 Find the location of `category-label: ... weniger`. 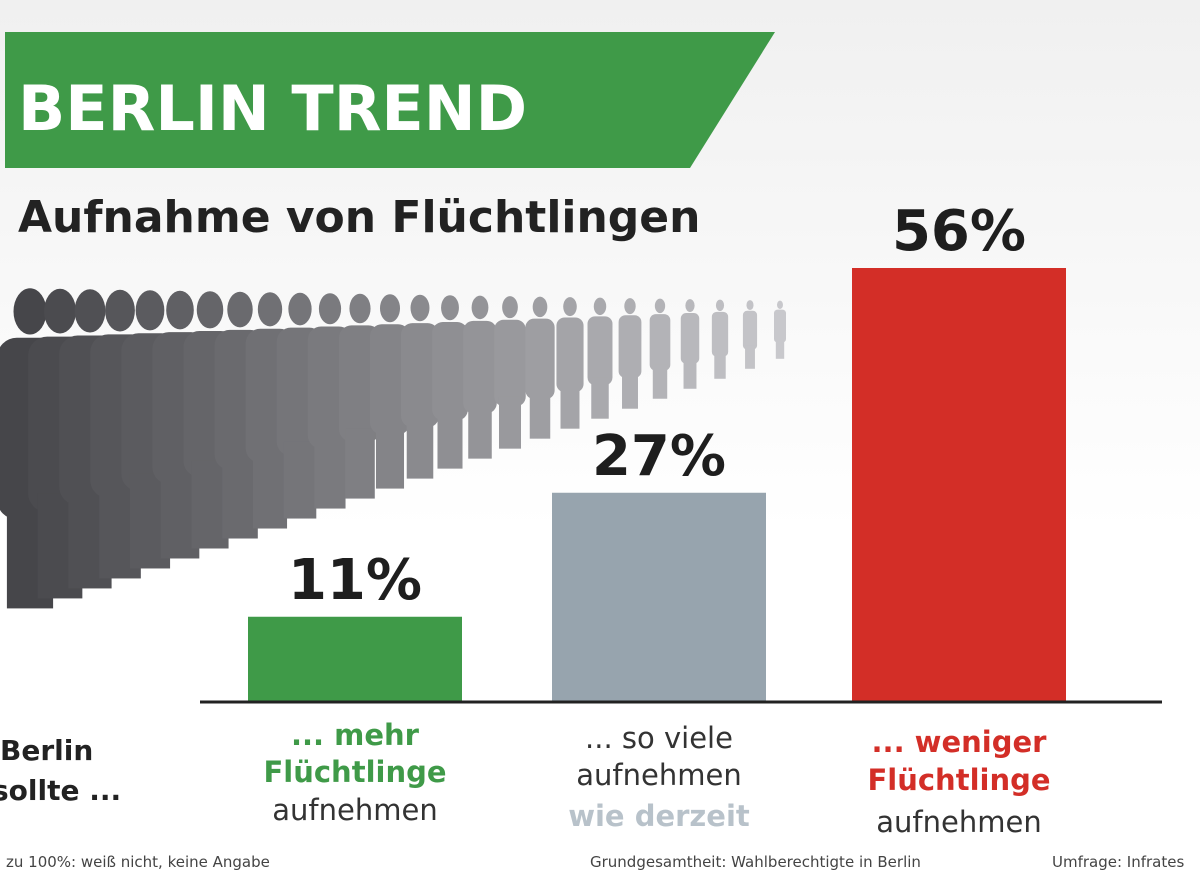

category-label: ... weniger is located at coordinates (960, 742).